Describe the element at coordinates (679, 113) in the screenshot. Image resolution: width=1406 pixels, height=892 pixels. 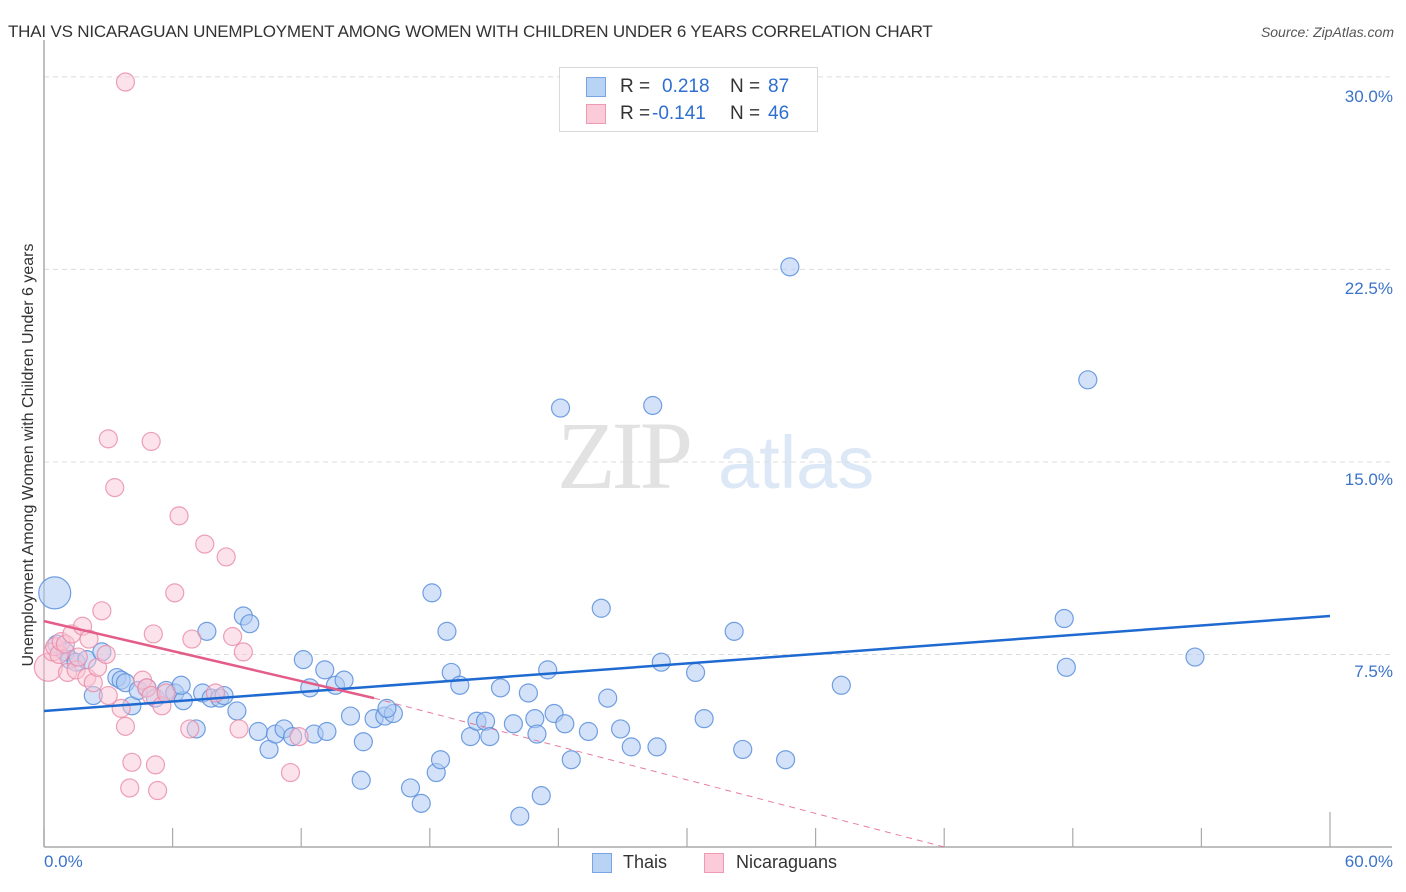
I see `legend-r-value: -0.141` at that location.